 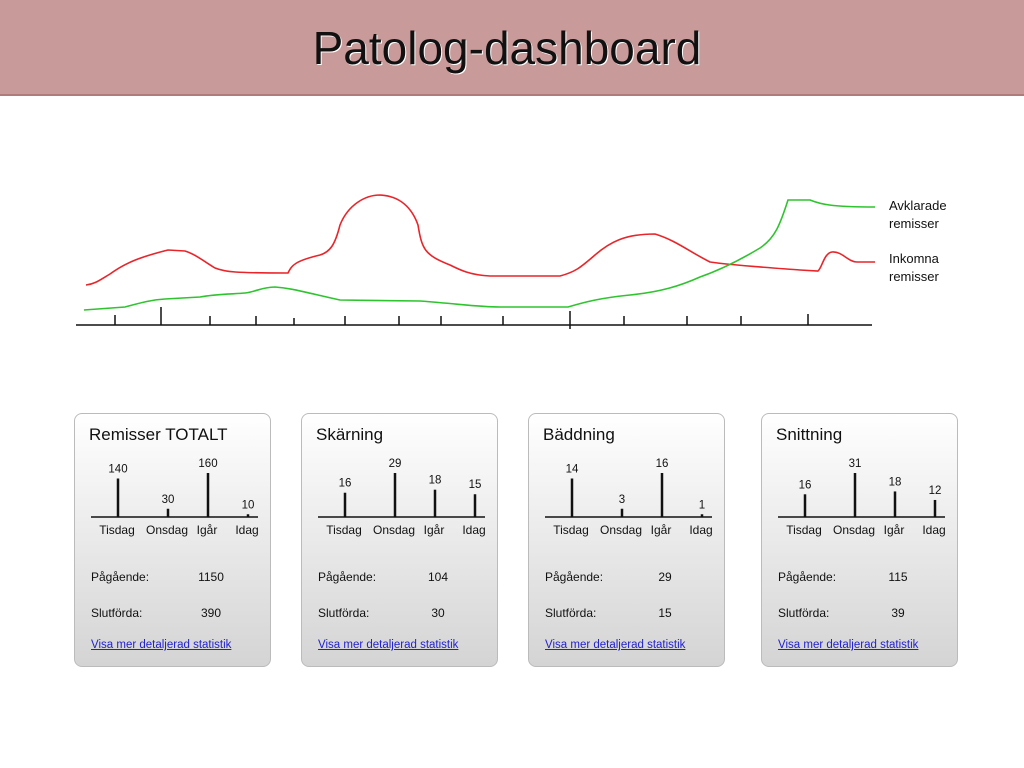 What do you see at coordinates (572, 470) in the screenshot?
I see `value-label: 14` at bounding box center [572, 470].